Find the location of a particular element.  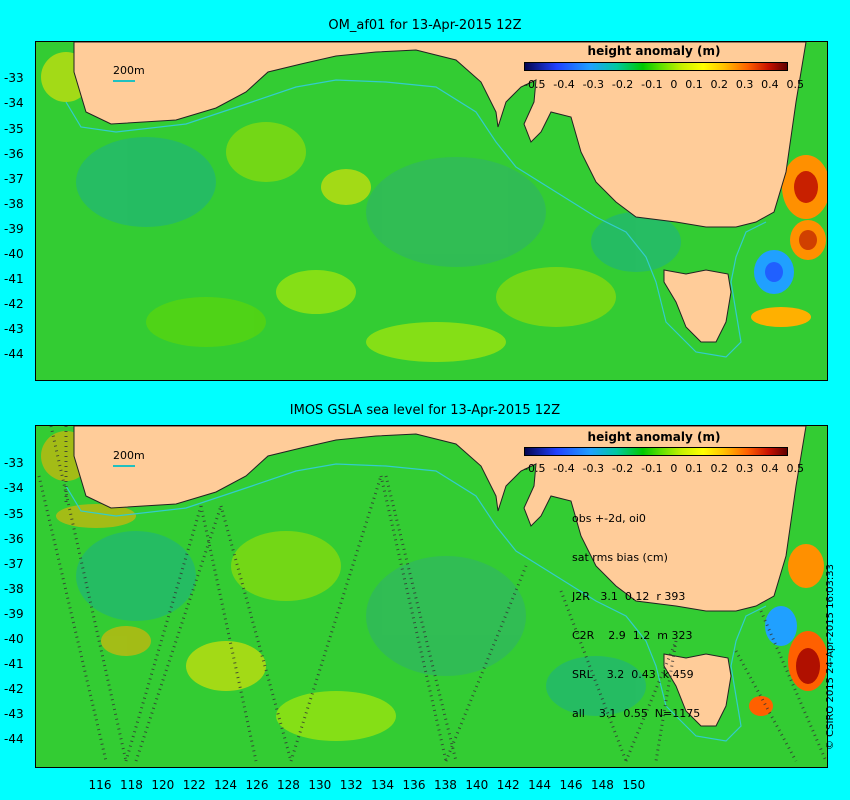

x-tick: 126 is located at coordinates (257, 785).